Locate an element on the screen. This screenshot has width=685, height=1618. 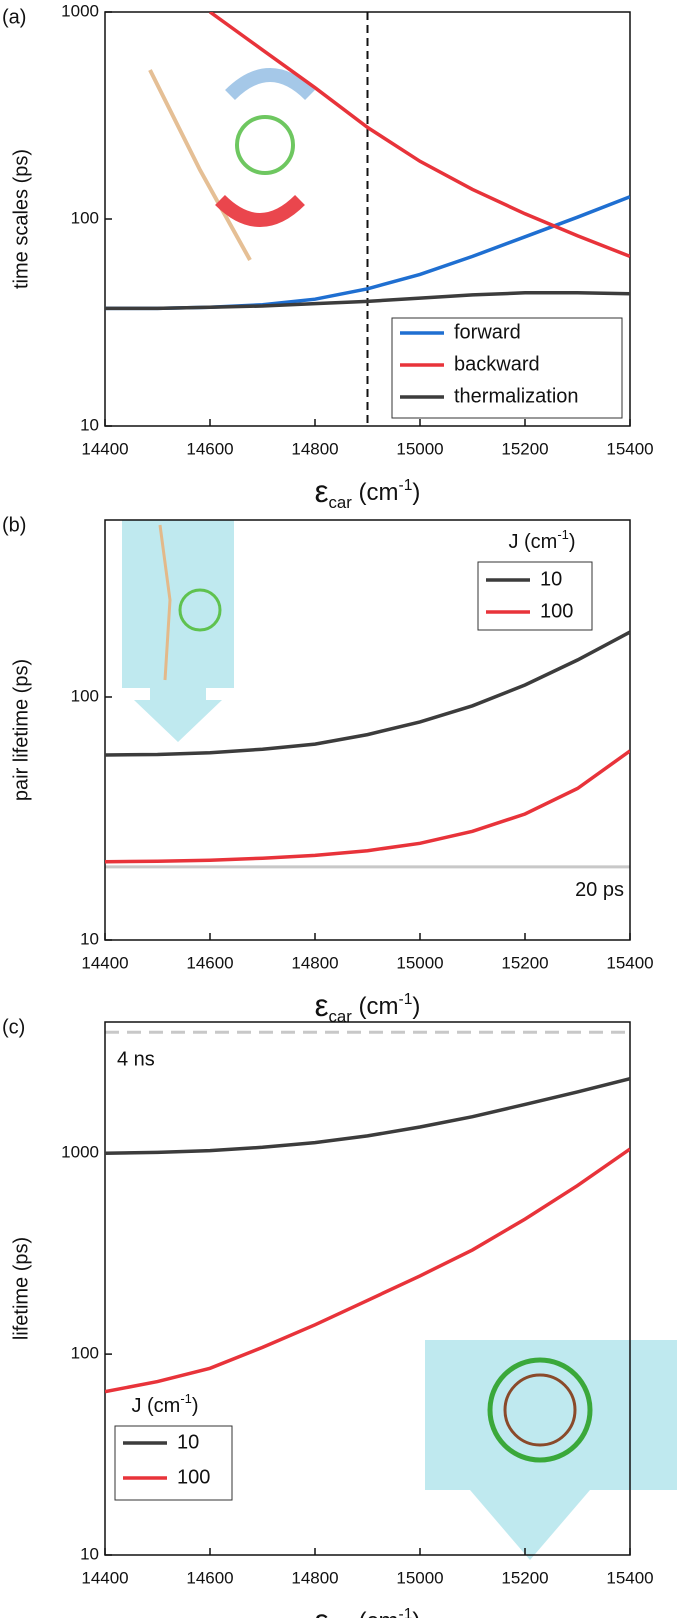
panel-label: (b) is located at coordinates (14, 525).